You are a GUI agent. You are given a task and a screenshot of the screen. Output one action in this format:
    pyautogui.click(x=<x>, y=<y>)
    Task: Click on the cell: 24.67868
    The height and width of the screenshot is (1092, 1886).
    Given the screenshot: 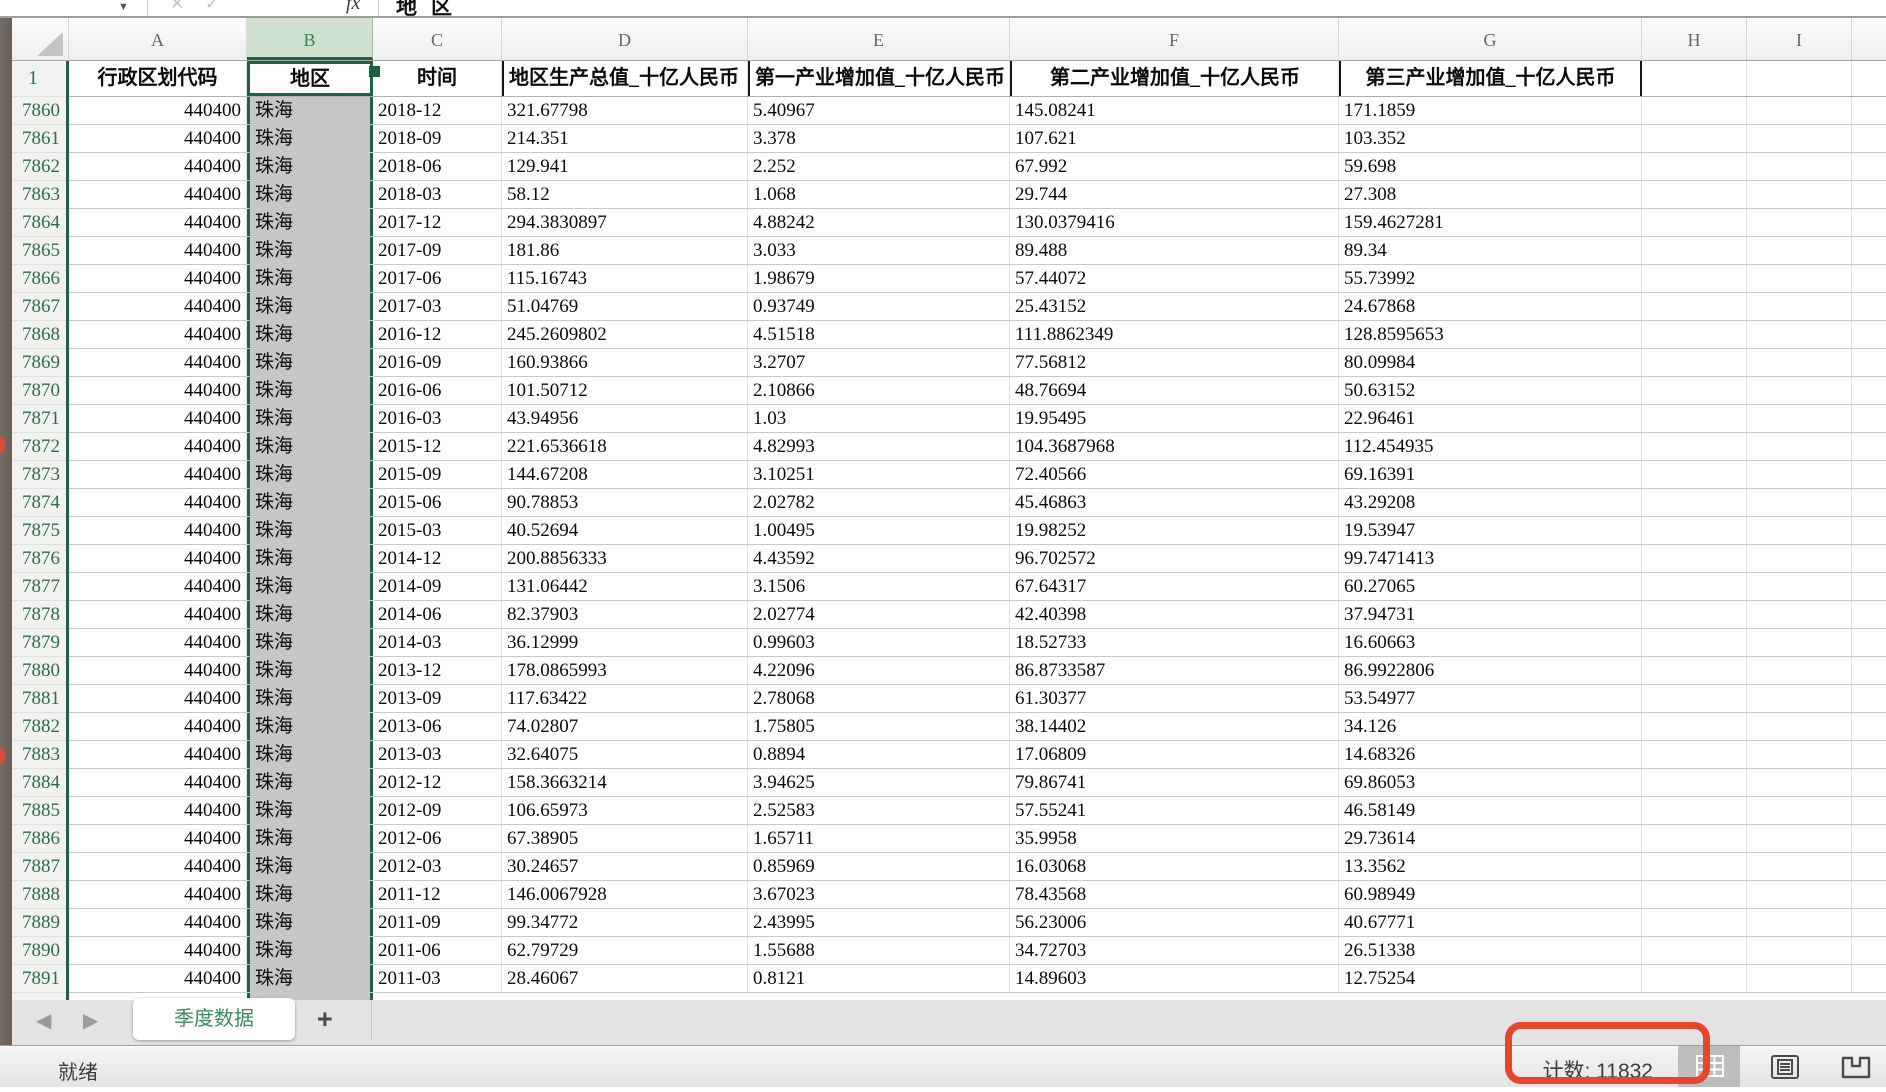 What is the action you would take?
    pyautogui.click(x=1490, y=306)
    